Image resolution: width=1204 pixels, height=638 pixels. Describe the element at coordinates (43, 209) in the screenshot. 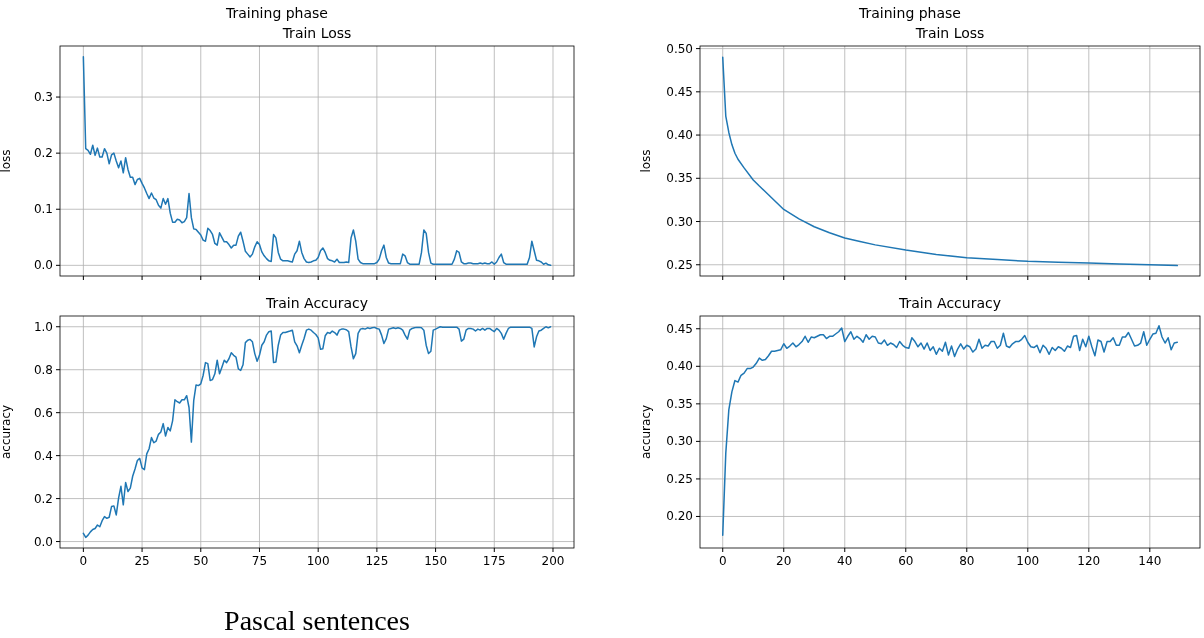

I see `y-tick-label: 0.1` at that location.